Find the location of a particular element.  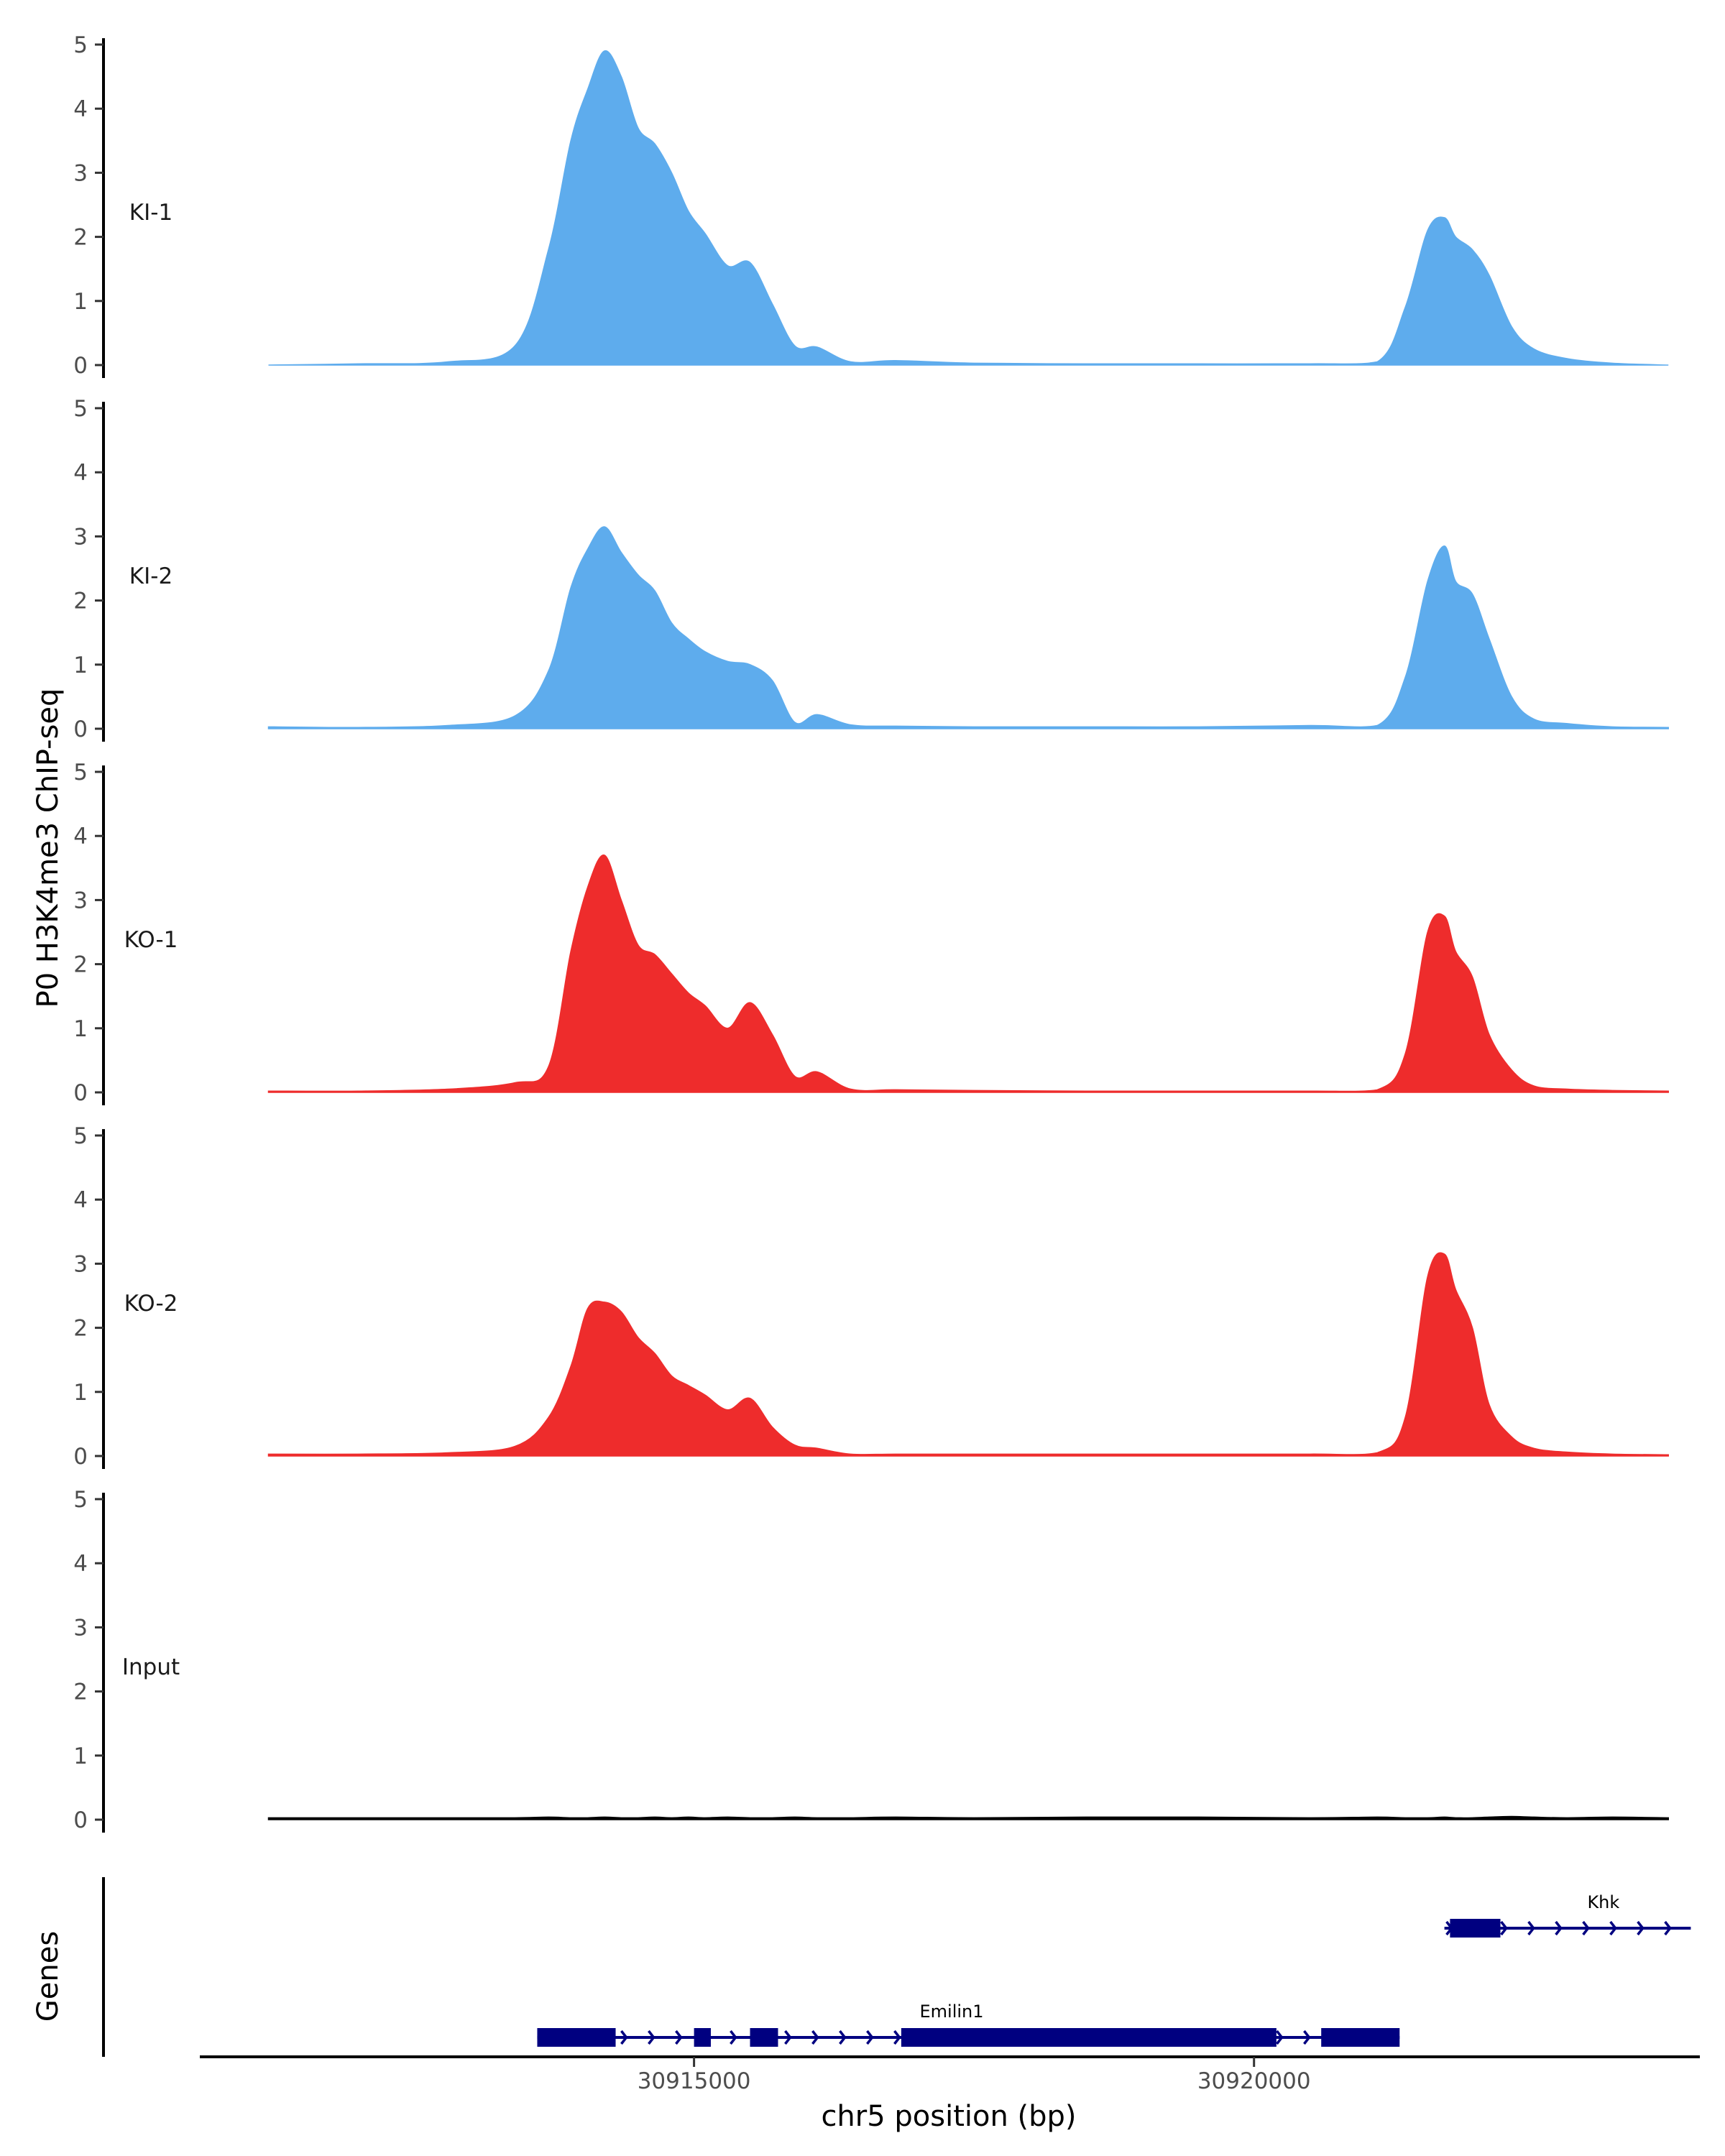

track-label: KO-2 is located at coordinates (151, 1304).